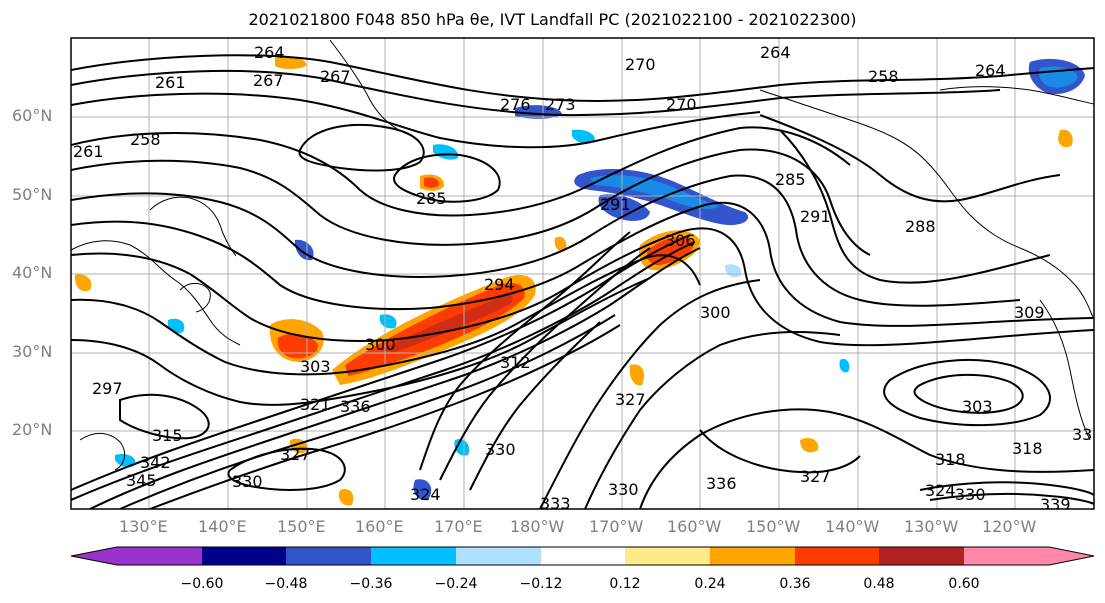 The height and width of the screenshot is (603, 1105). I want to click on contour-label: 309, so click(1029, 312).